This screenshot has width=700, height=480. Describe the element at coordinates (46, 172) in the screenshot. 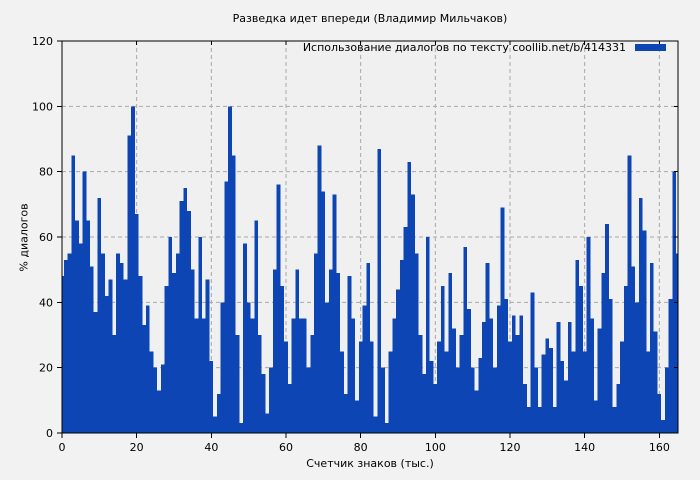

I see `y-tick-label: 80` at that location.